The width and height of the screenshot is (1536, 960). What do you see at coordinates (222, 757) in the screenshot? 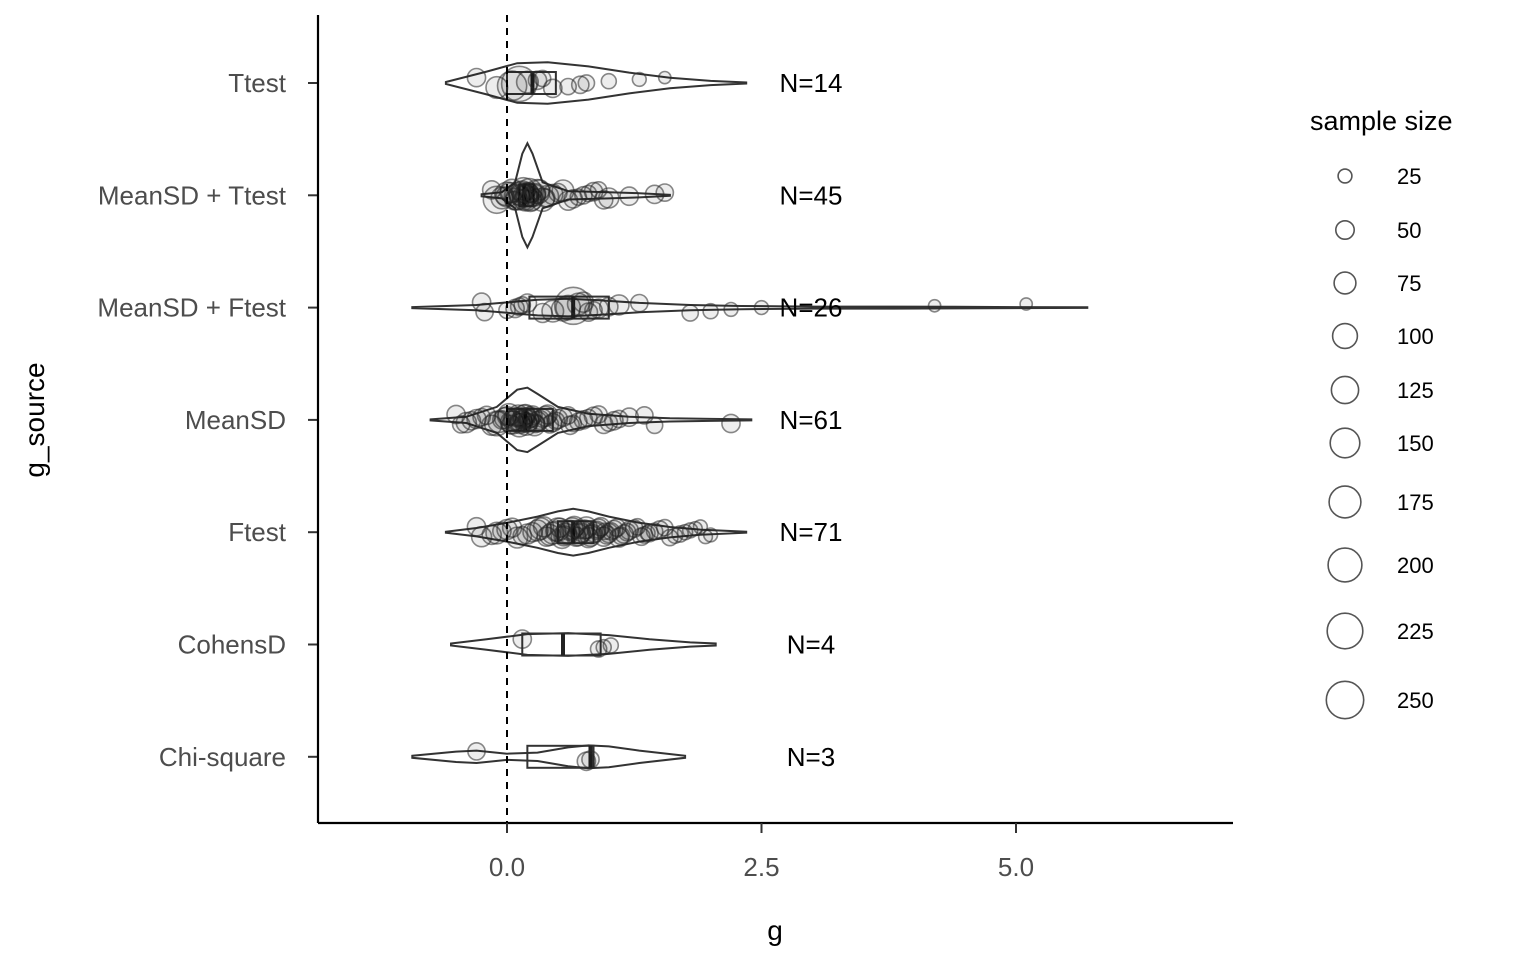
I see `y-tick-label-chi-square: Chi-square` at bounding box center [222, 757].